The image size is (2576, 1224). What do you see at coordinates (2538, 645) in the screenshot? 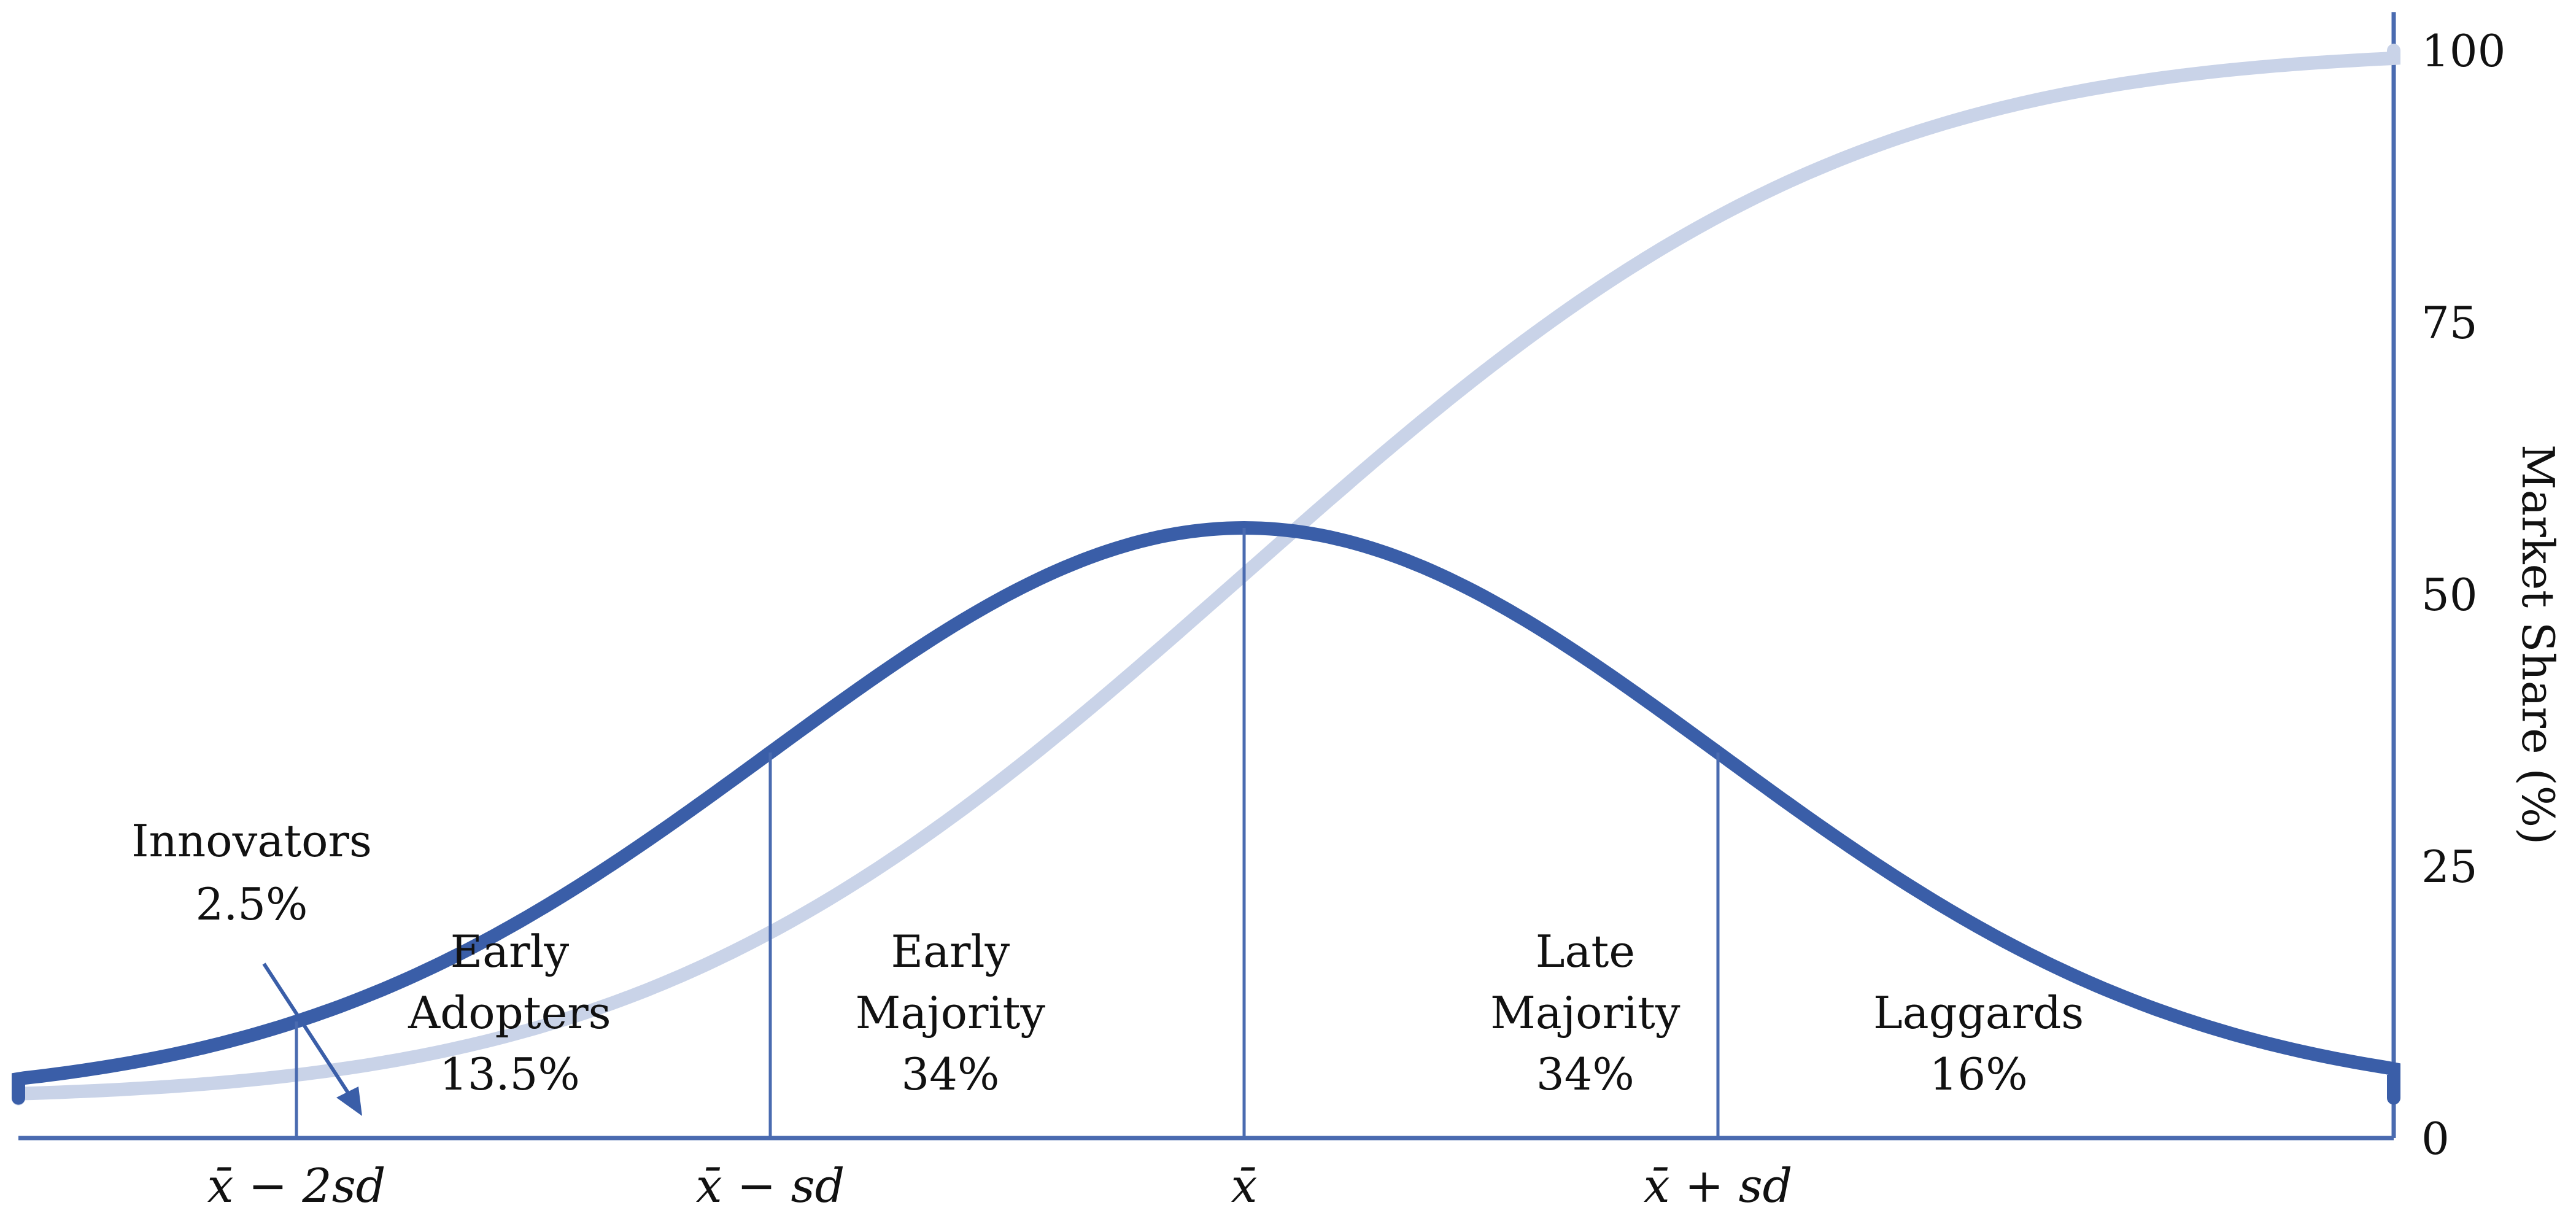
I see `y-axis-title: Market Share (%)` at bounding box center [2538, 645].